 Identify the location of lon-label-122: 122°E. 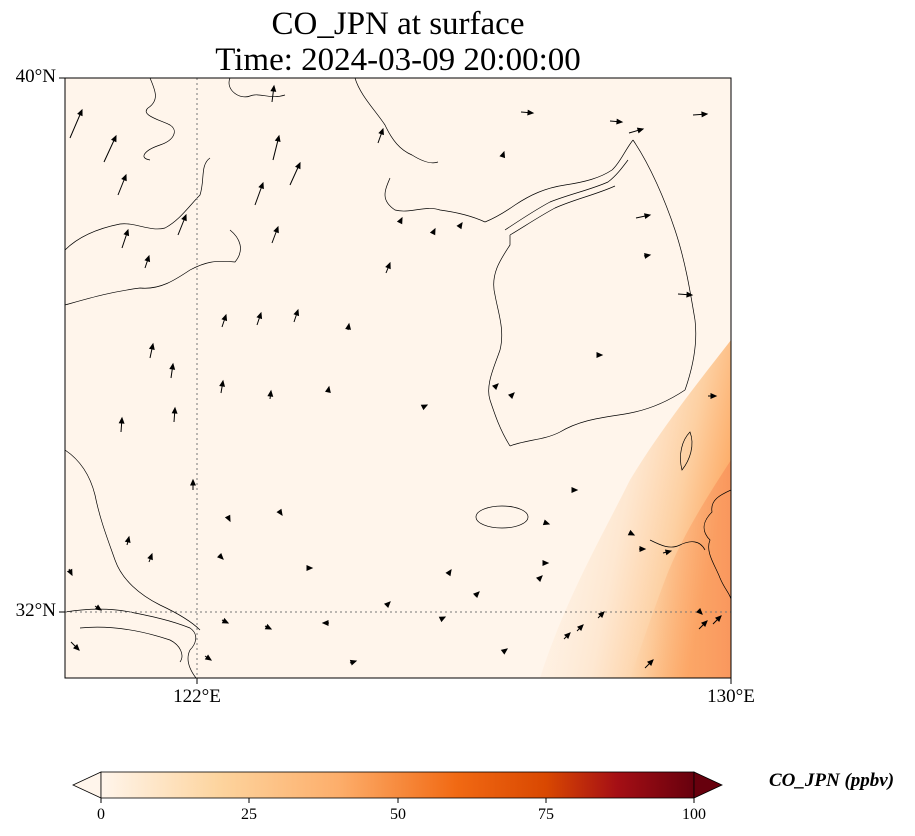
(197, 696).